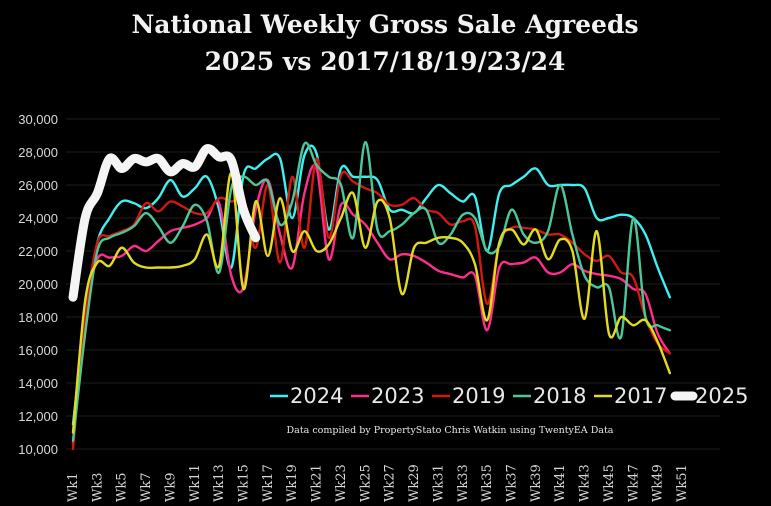  What do you see at coordinates (384, 24) in the screenshot?
I see `chart-title: National Weekly Gross Sale Agreeds` at bounding box center [384, 24].